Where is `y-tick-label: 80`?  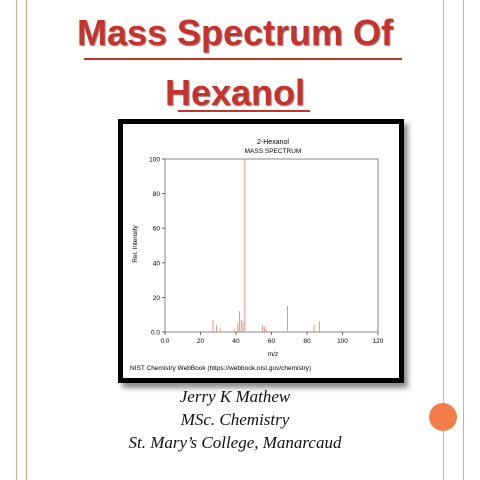
y-tick-label: 80 is located at coordinates (157, 194).